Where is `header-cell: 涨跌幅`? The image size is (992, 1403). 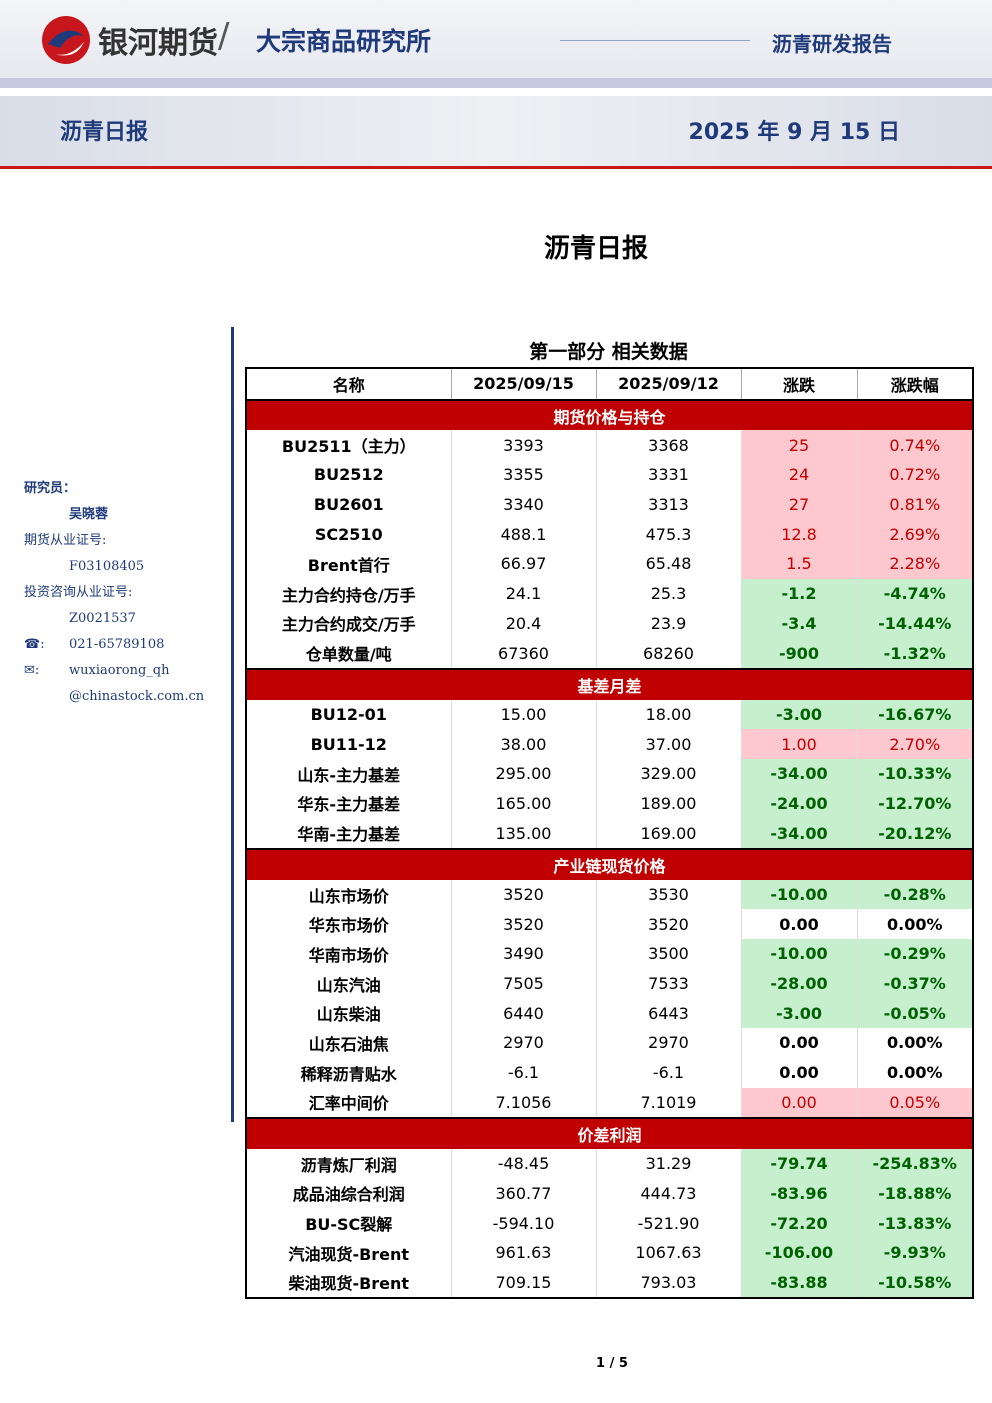
header-cell: 涨跌幅 is located at coordinates (915, 384).